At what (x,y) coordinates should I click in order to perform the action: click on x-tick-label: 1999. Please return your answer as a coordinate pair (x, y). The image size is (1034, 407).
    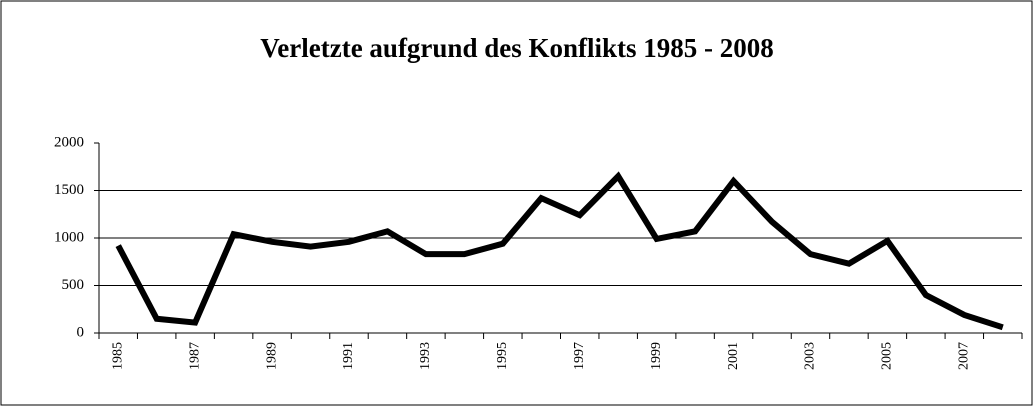
    Looking at the image, I should click on (656, 356).